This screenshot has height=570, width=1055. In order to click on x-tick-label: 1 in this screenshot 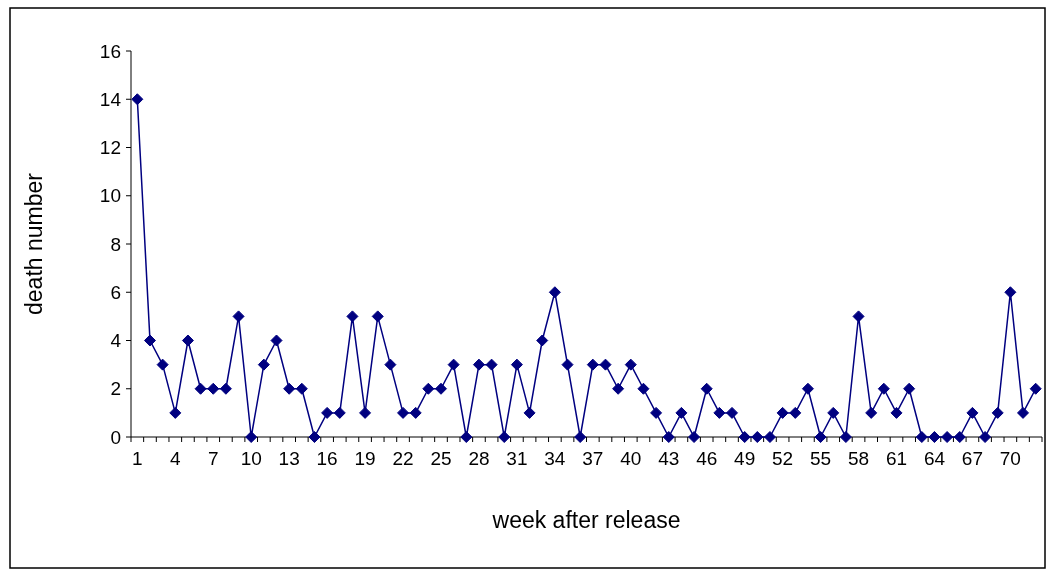, I will do `click(137, 458)`.